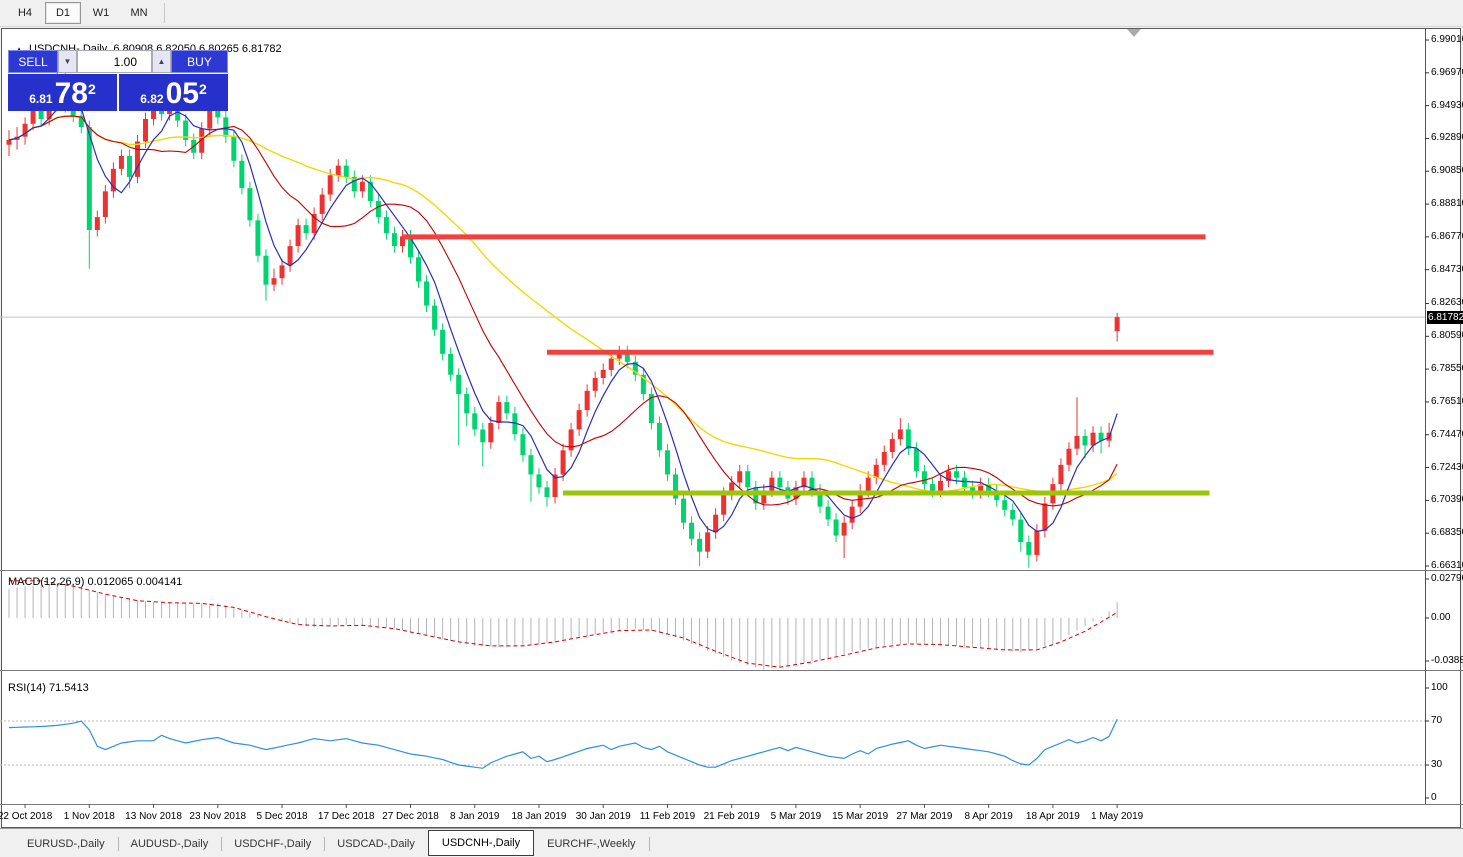 Image resolution: width=1463 pixels, height=857 pixels. I want to click on rsi-value: 71.5413, so click(68, 688).